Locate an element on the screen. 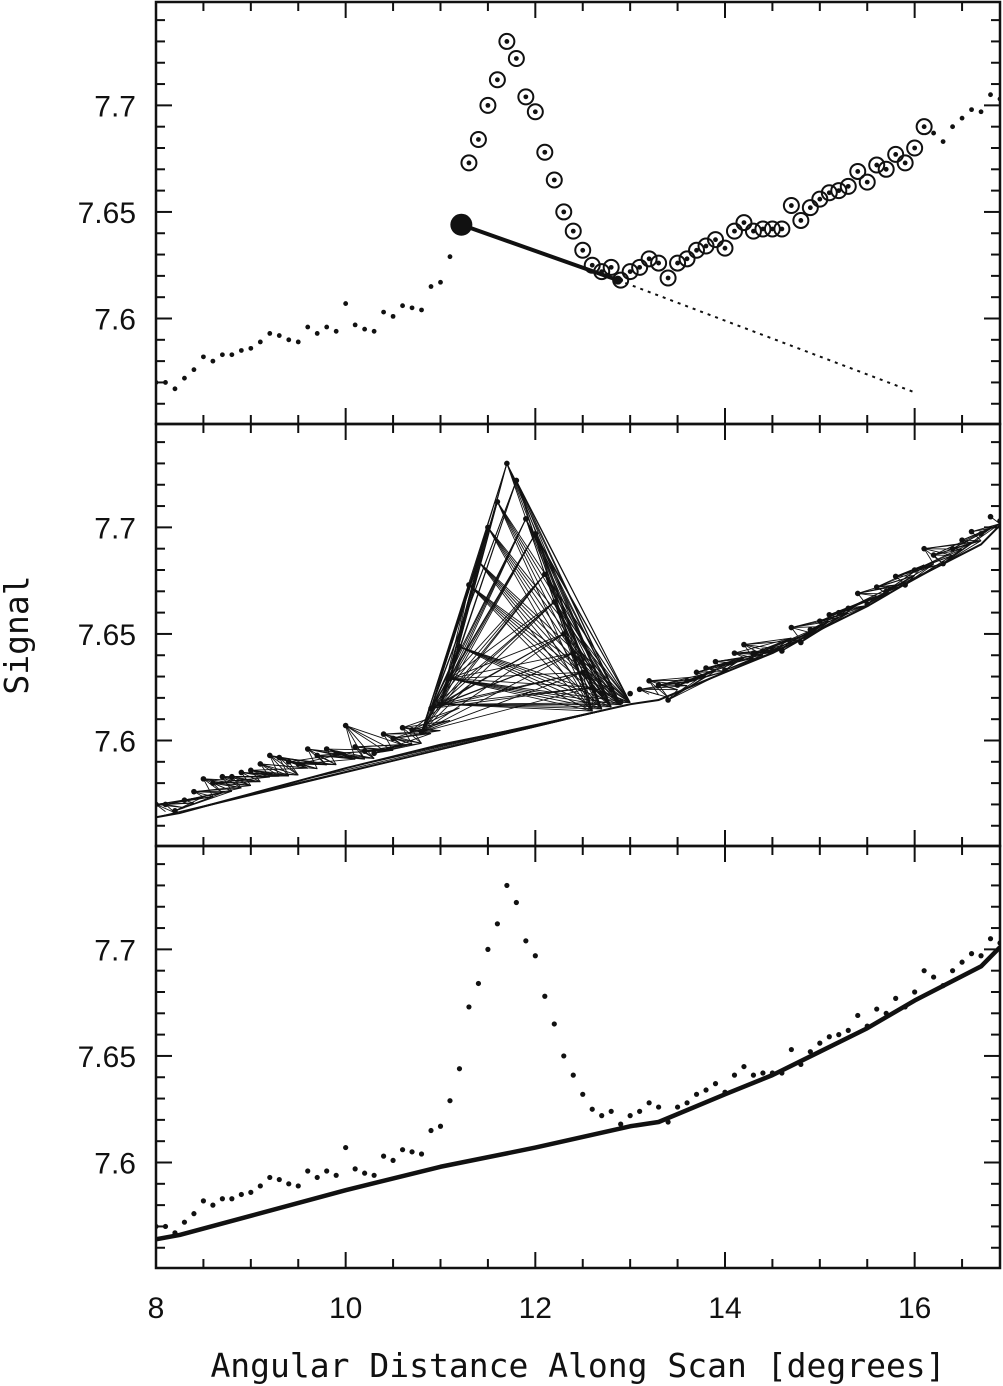 The width and height of the screenshot is (1003, 1386). y-tick-label: 7.6 is located at coordinates (115, 320).